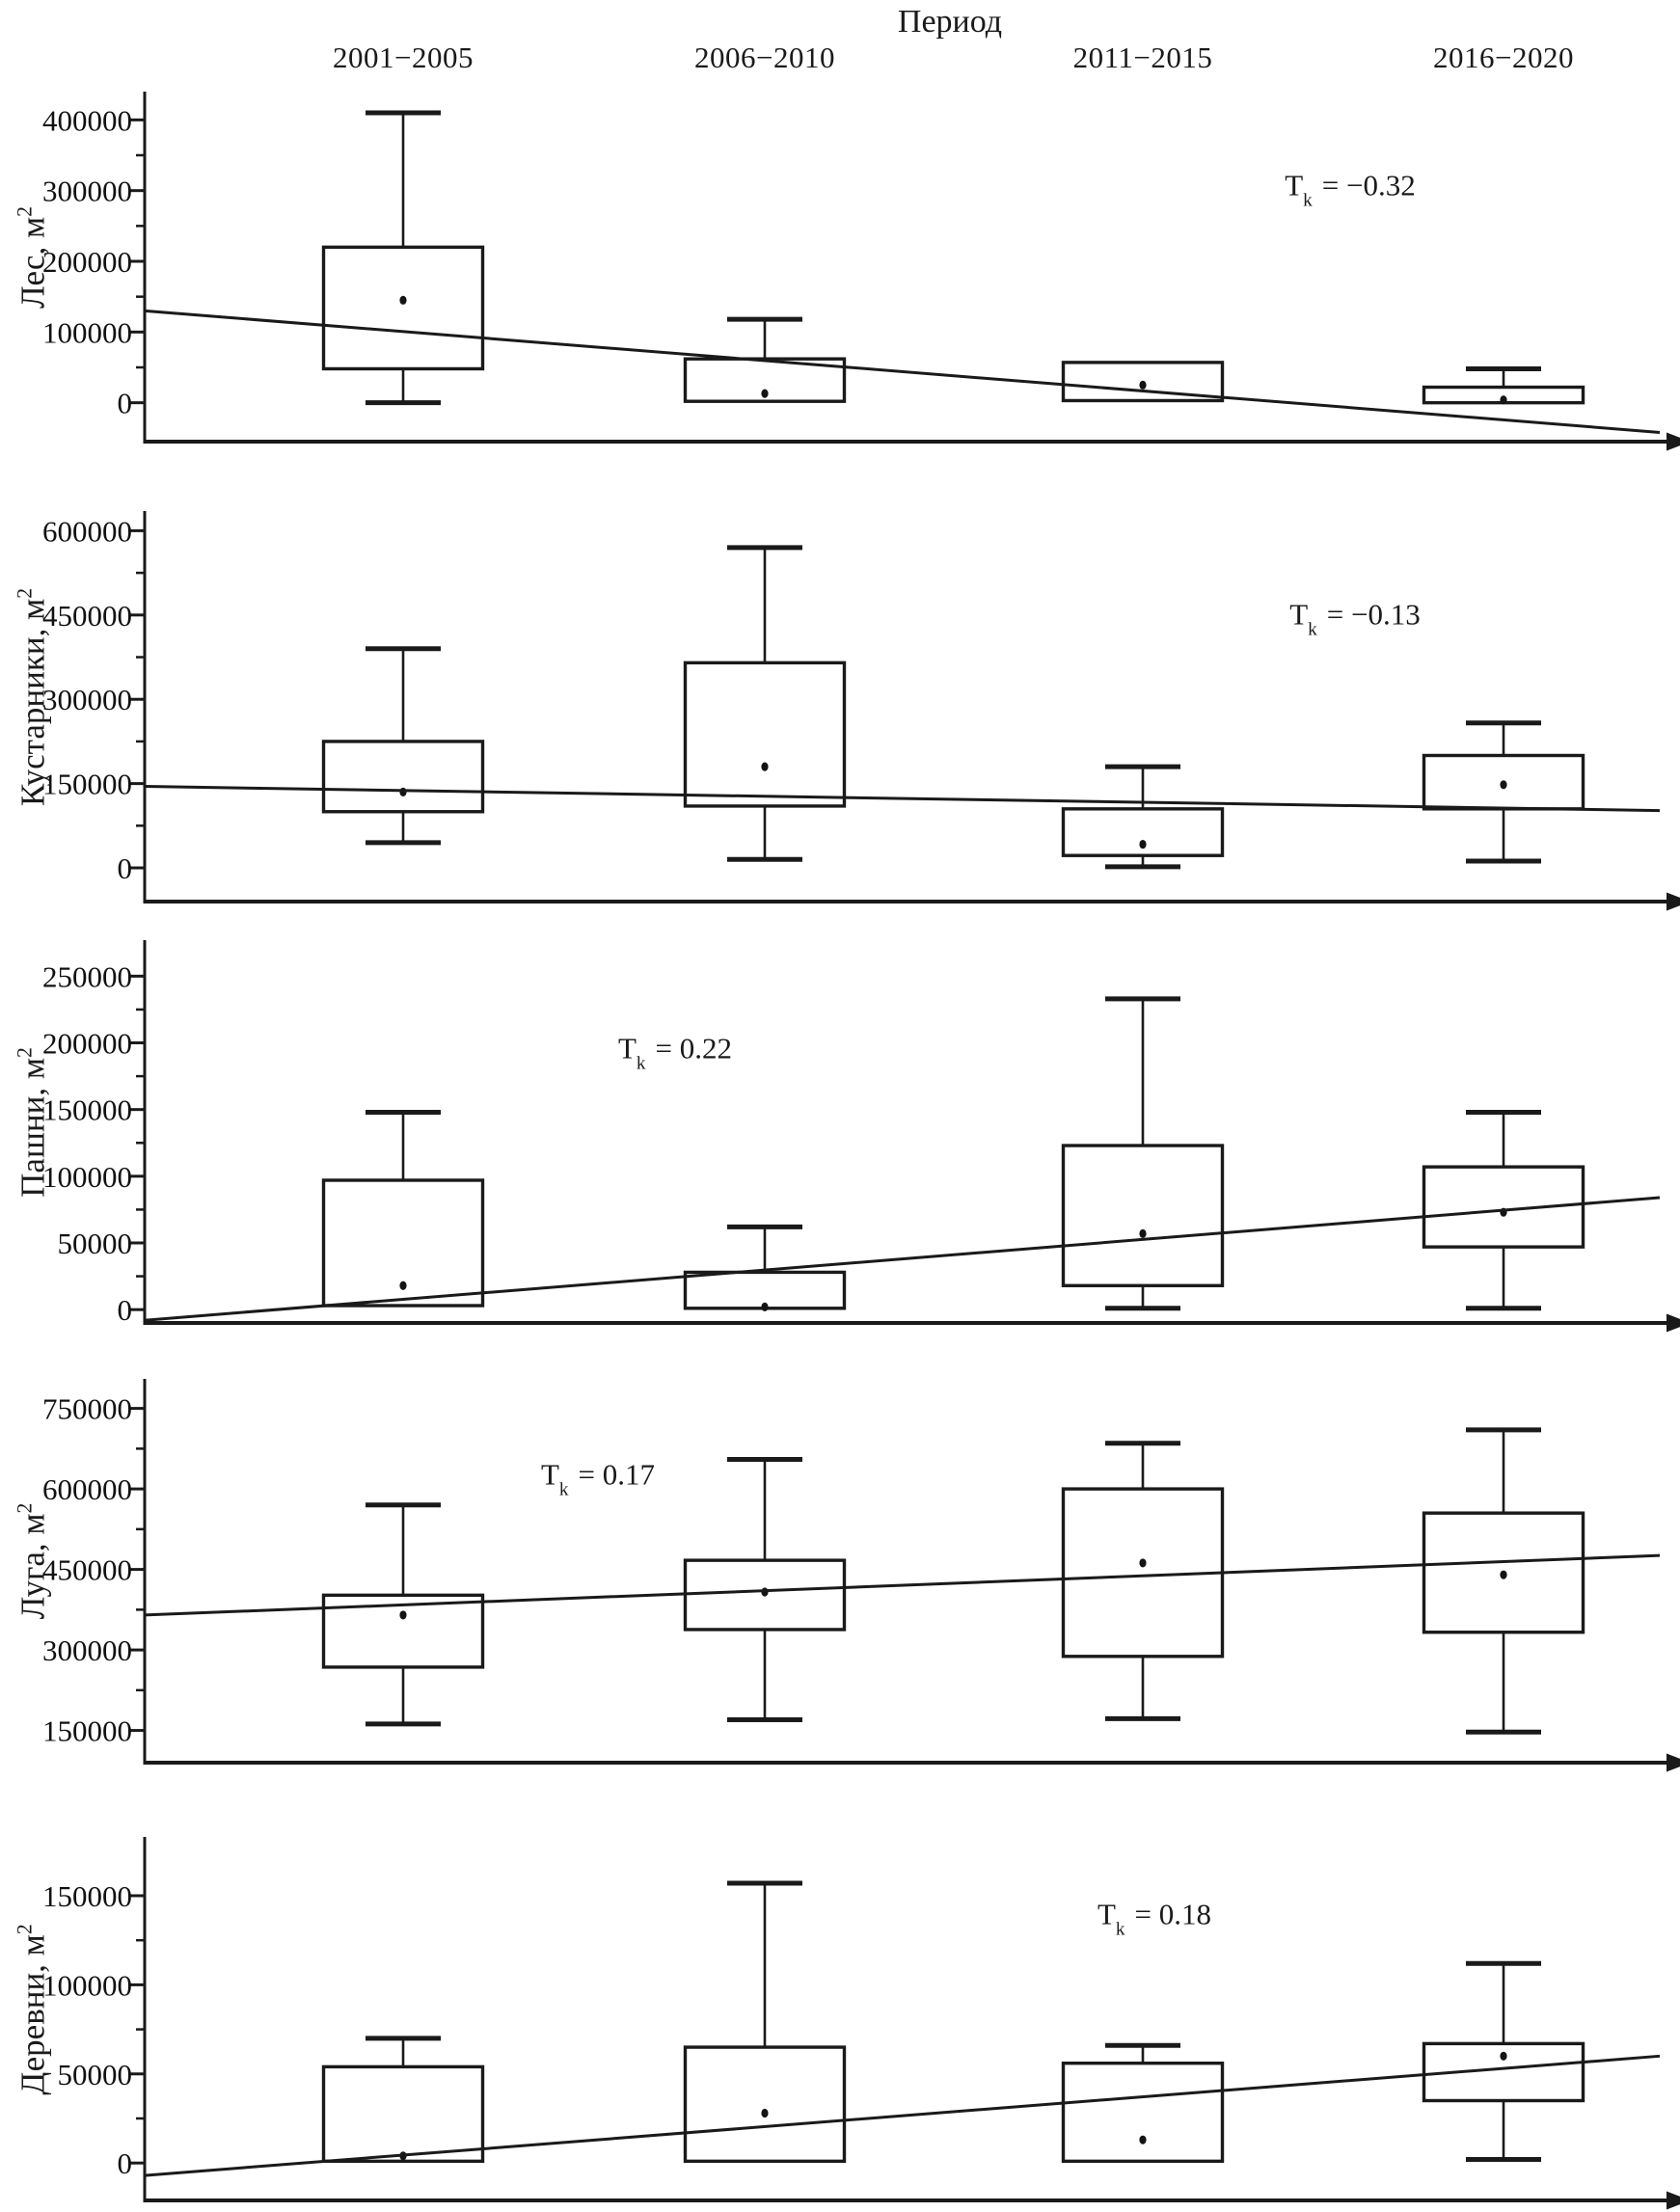 Image resolution: width=1680 pixels, height=2212 pixels. I want to click on category-label-2011-2015: 2011−2015, so click(1143, 57).